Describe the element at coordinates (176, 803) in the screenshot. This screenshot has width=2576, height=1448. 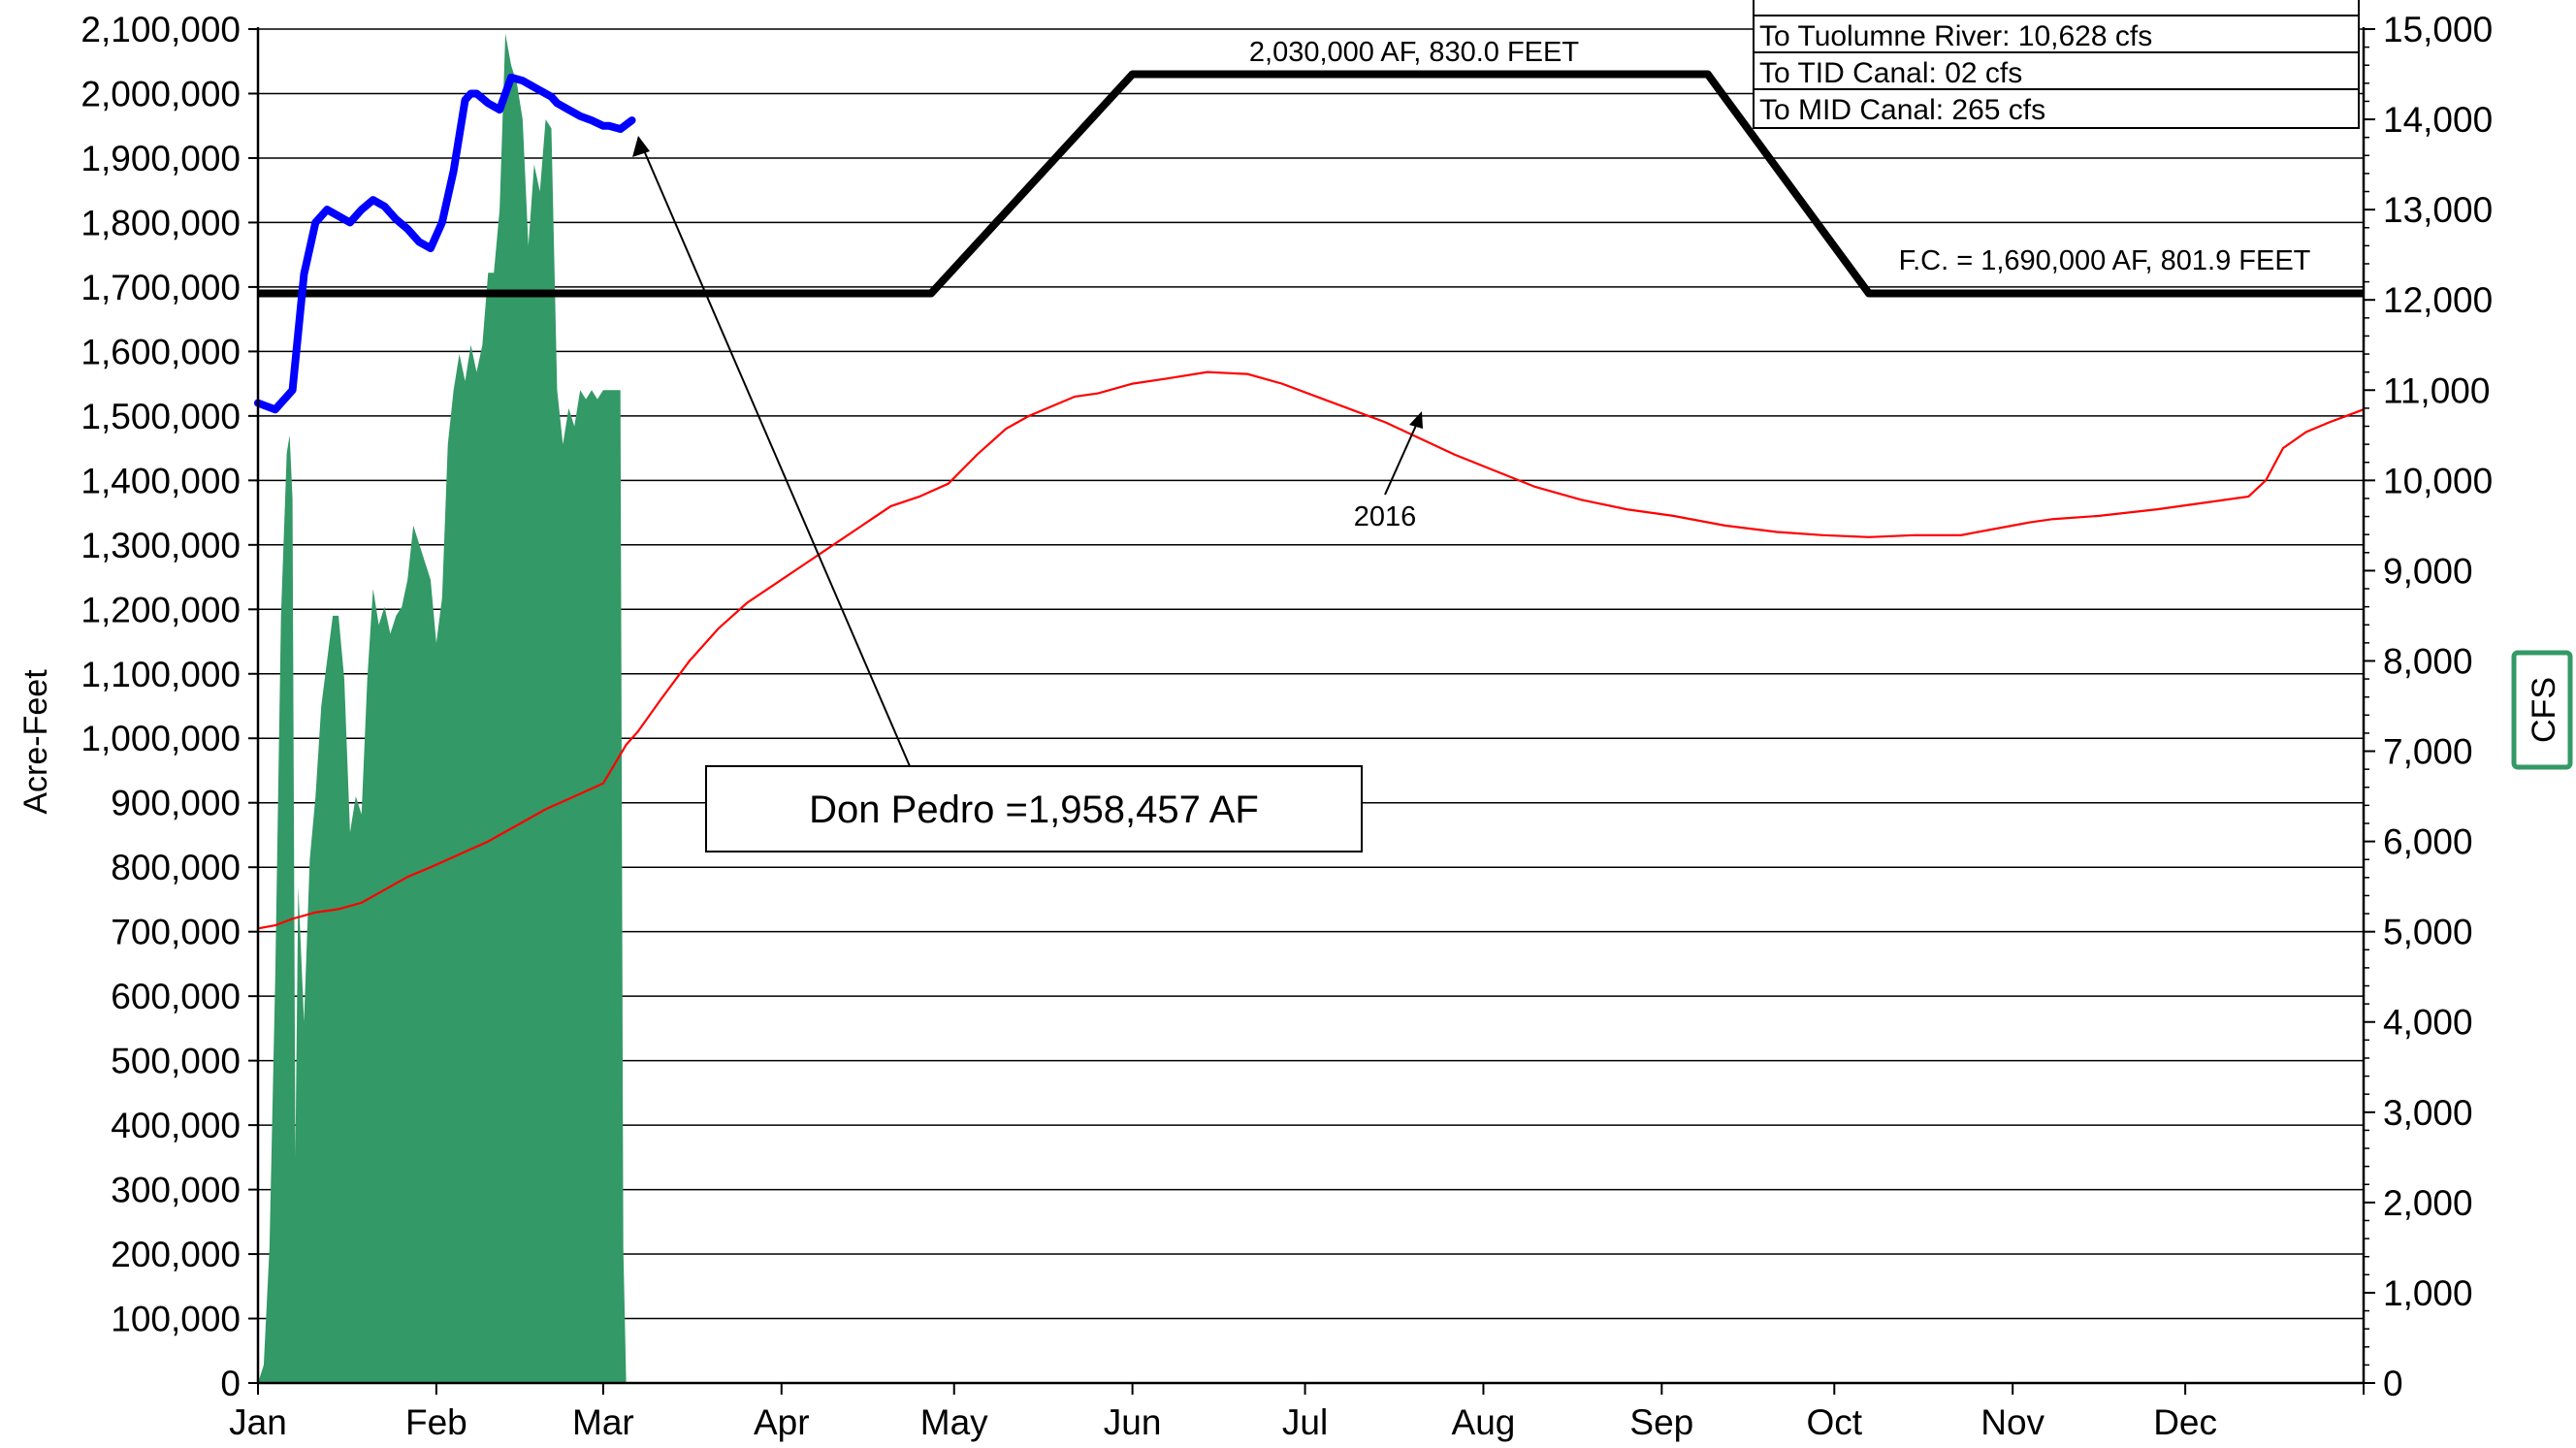
I see `left-tick-label: 900,000` at that location.